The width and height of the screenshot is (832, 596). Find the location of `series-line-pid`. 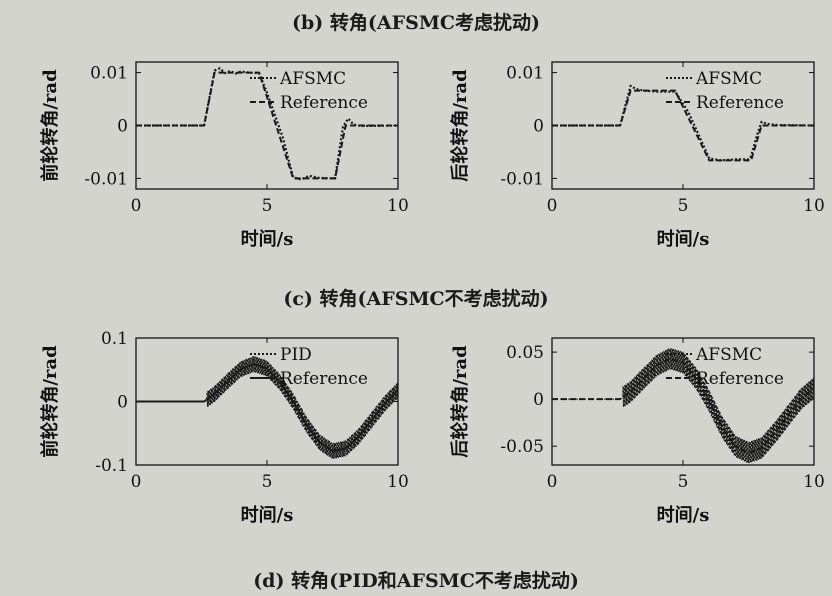

series-line-pid is located at coordinates (267, 408).